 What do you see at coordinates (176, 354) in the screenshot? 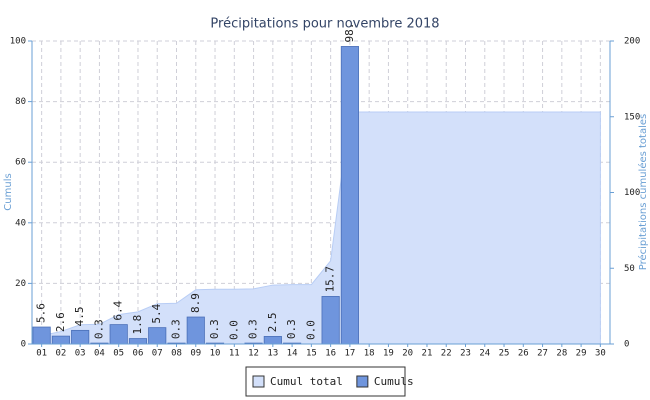
I see `x-tick-label: 08` at bounding box center [176, 354].